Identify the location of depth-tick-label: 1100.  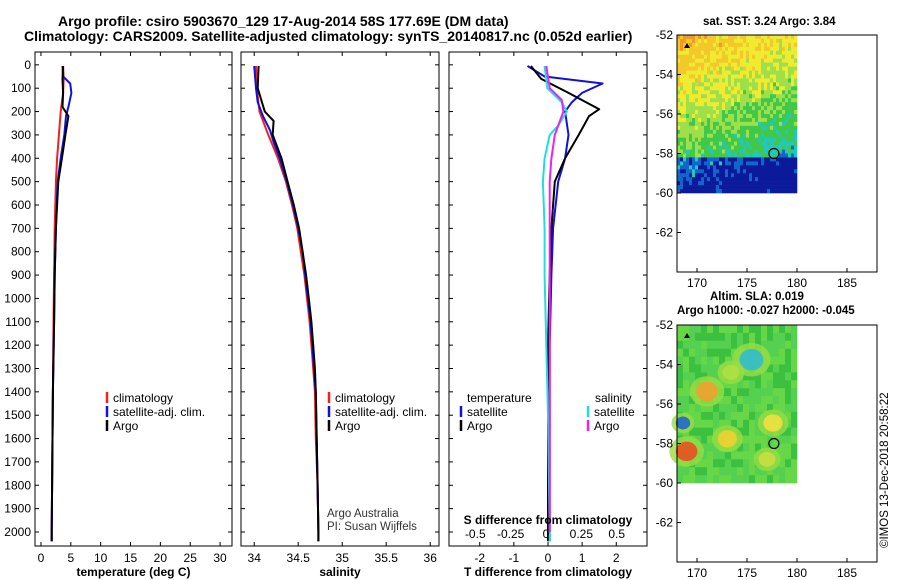
(18, 322).